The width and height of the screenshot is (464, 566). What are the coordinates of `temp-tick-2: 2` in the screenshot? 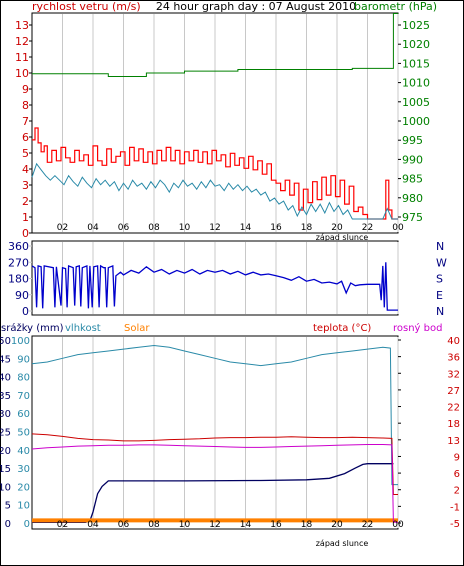 It's located at (457, 491).